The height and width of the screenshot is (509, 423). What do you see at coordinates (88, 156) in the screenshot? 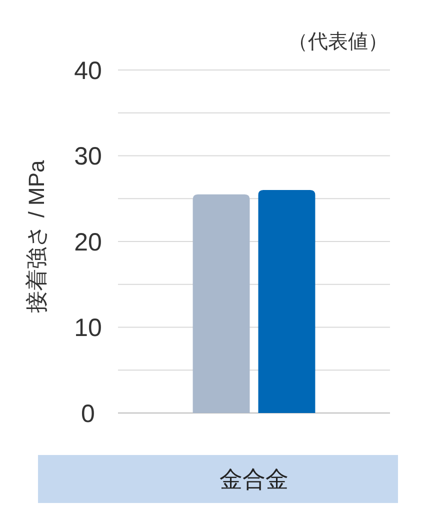
I see `y-tick-label: 30` at bounding box center [88, 156].